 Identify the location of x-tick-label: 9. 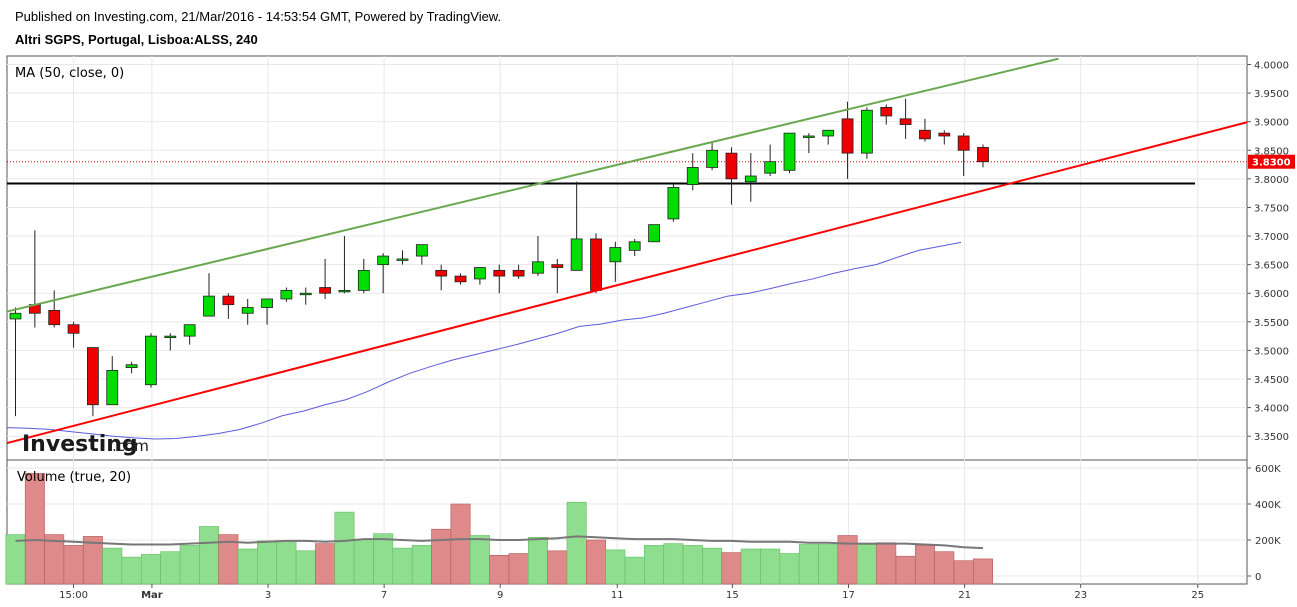
(500, 595).